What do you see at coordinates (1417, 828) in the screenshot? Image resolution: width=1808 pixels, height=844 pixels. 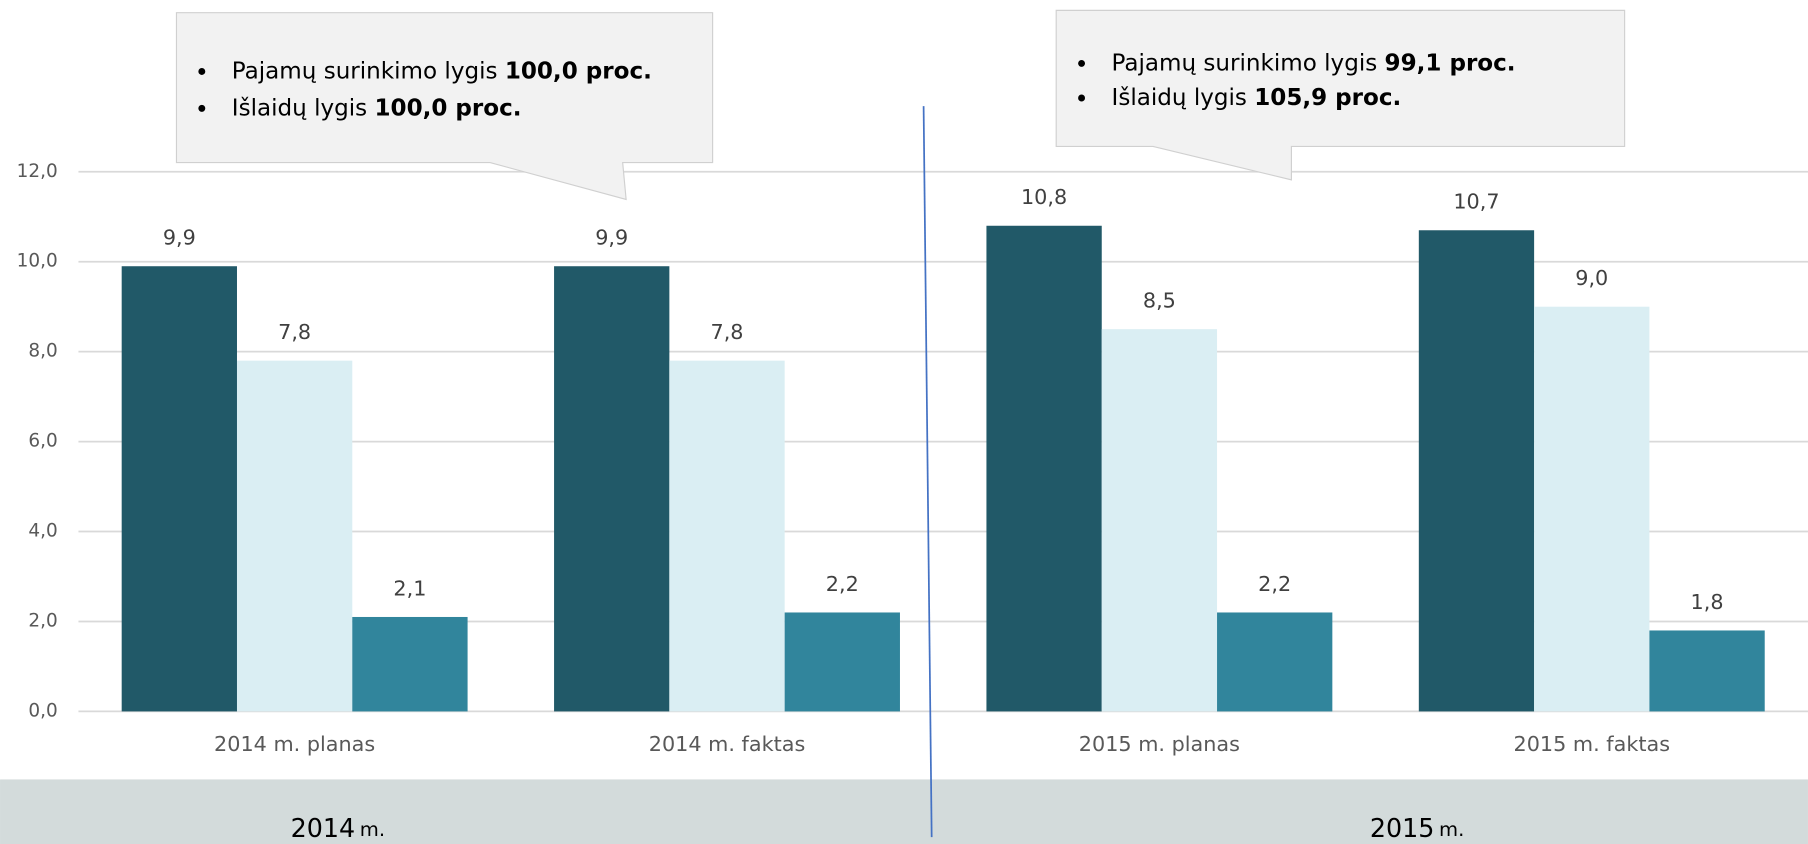 I see `period-label: 2015 m.` at bounding box center [1417, 828].